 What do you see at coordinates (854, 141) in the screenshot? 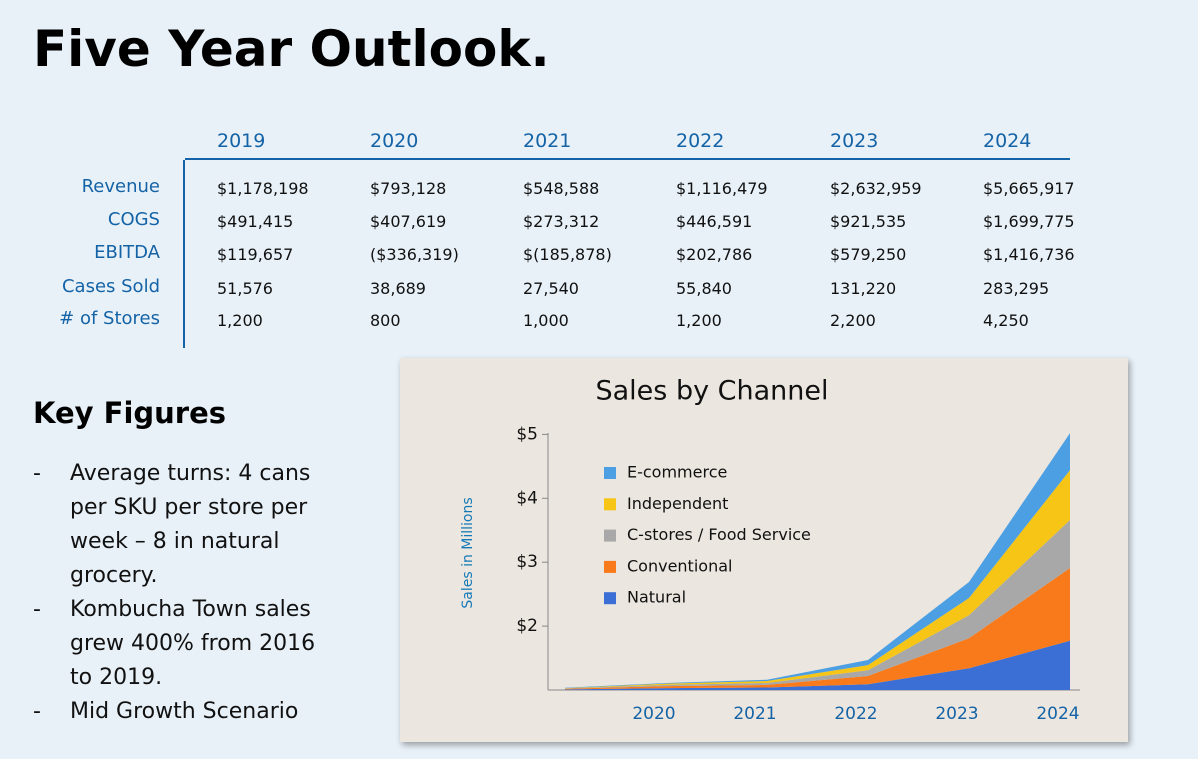
I see `year-header: 2023` at bounding box center [854, 141].